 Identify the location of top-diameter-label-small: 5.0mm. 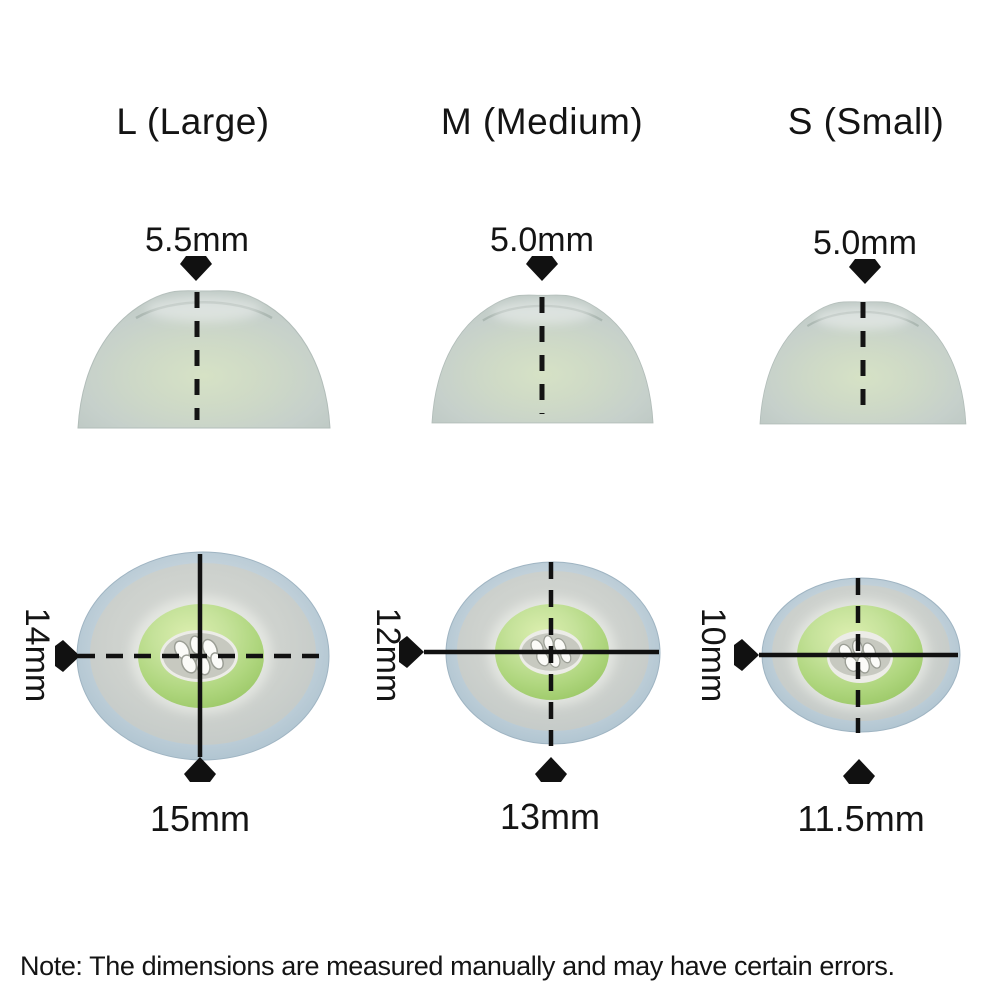
(865, 243).